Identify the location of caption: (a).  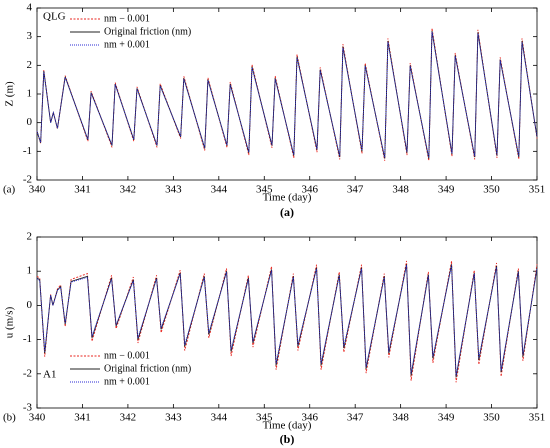
(287, 212).